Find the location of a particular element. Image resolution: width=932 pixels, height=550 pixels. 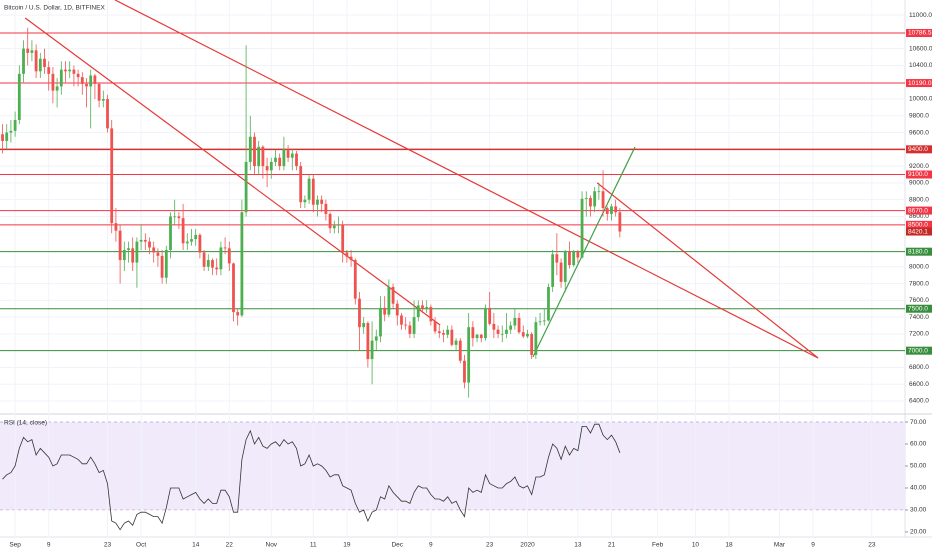

y-tick-label: 9600.0 is located at coordinates (919, 132).